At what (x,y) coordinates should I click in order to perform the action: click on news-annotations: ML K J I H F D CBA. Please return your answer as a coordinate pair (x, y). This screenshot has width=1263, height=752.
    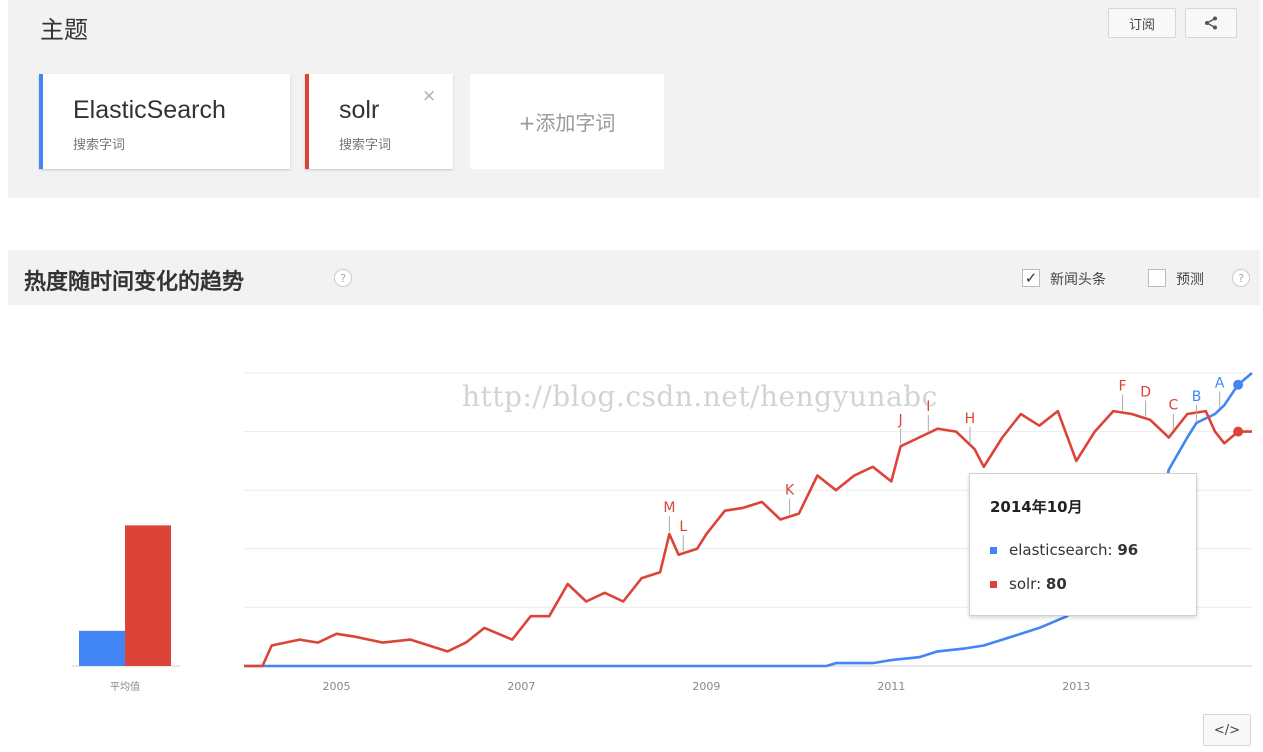
    Looking at the image, I should click on (944, 464).